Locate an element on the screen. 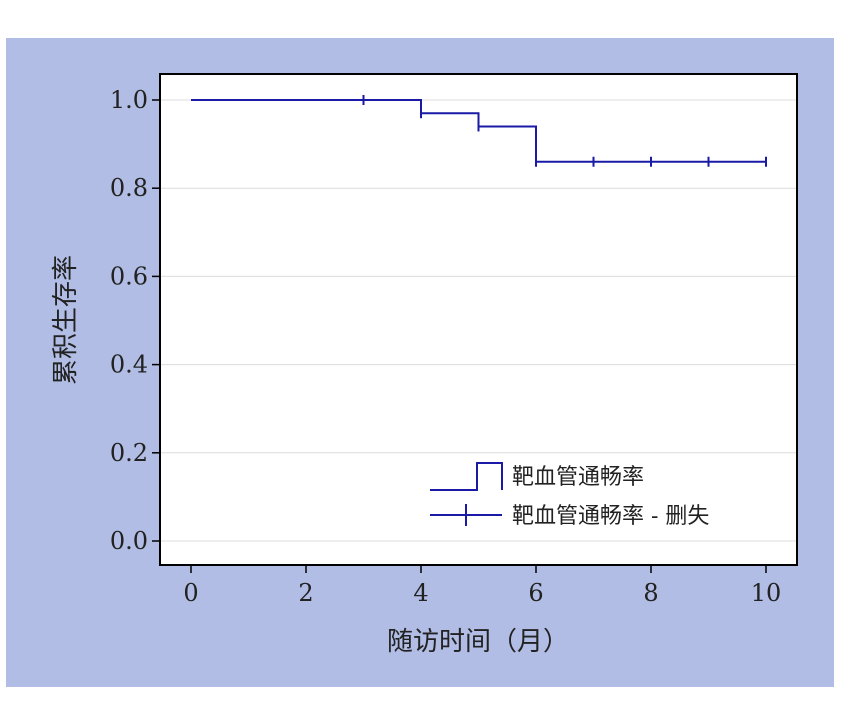 Image resolution: width=853 pixels, height=701 pixels. x-tick-label: 2 is located at coordinates (305, 593).